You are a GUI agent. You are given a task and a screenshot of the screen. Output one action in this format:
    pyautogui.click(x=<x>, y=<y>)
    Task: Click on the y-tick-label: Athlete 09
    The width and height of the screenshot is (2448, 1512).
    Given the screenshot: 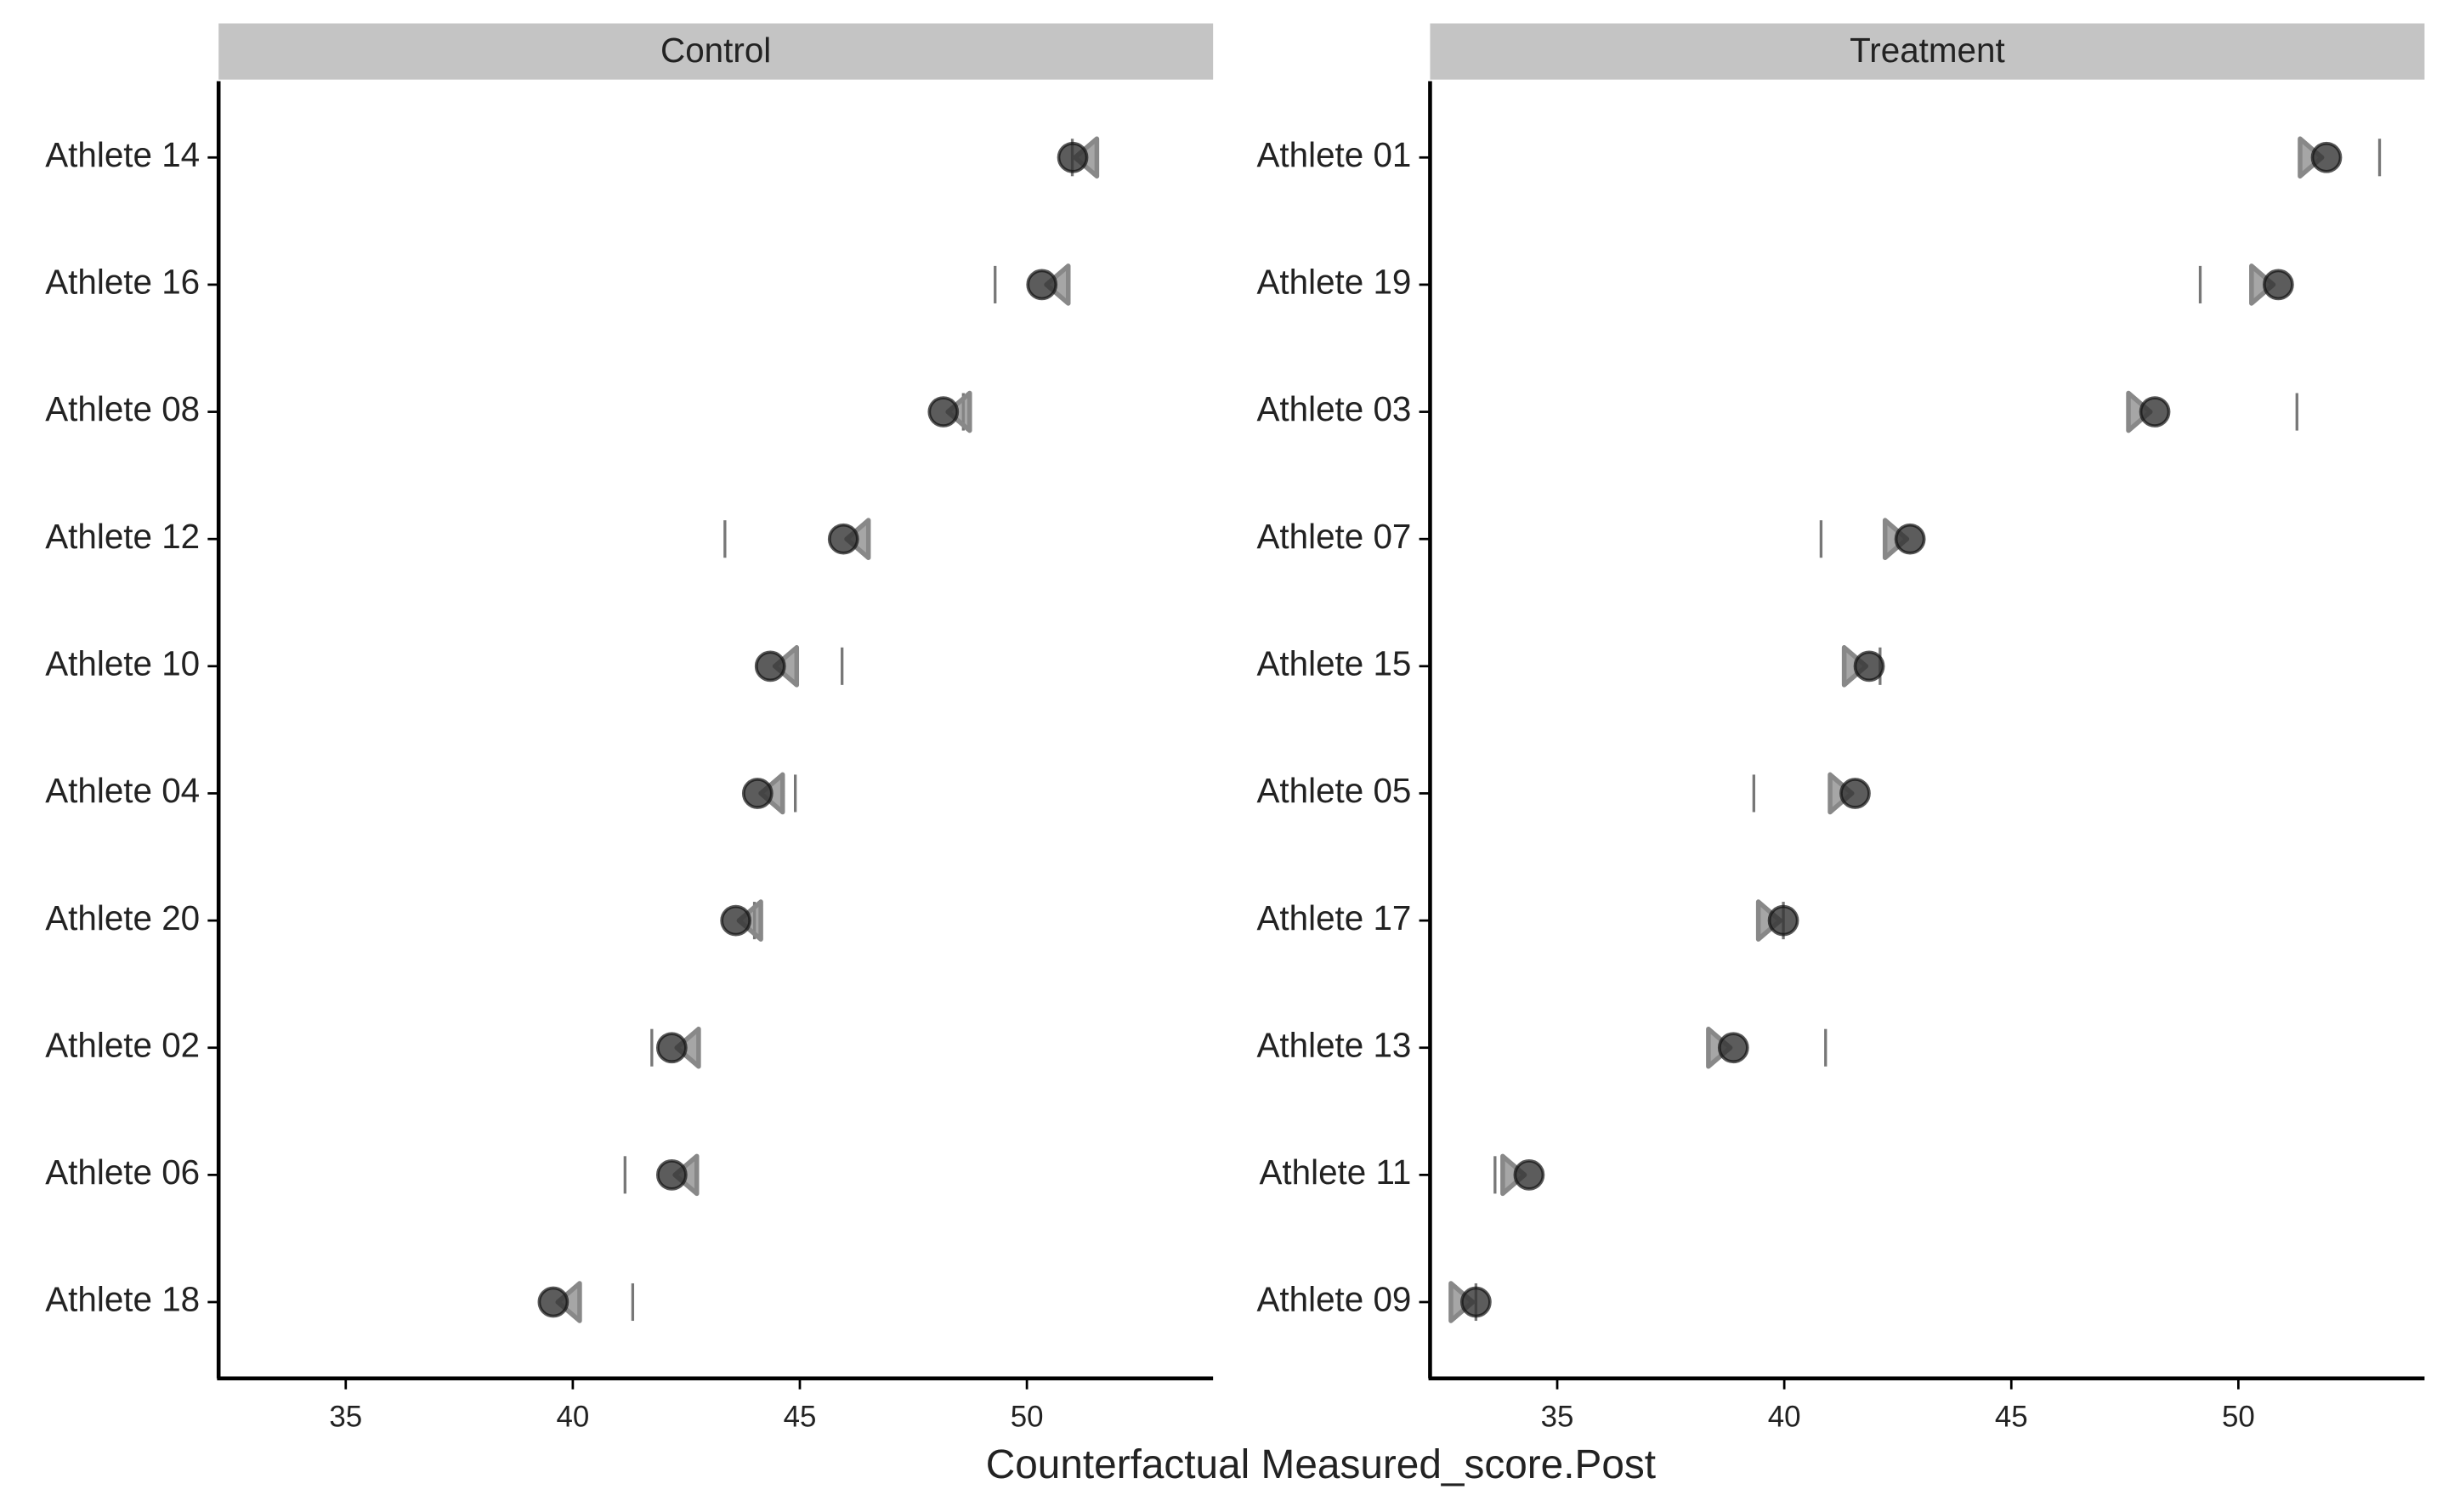 What is the action you would take?
    pyautogui.click(x=1333, y=1299)
    